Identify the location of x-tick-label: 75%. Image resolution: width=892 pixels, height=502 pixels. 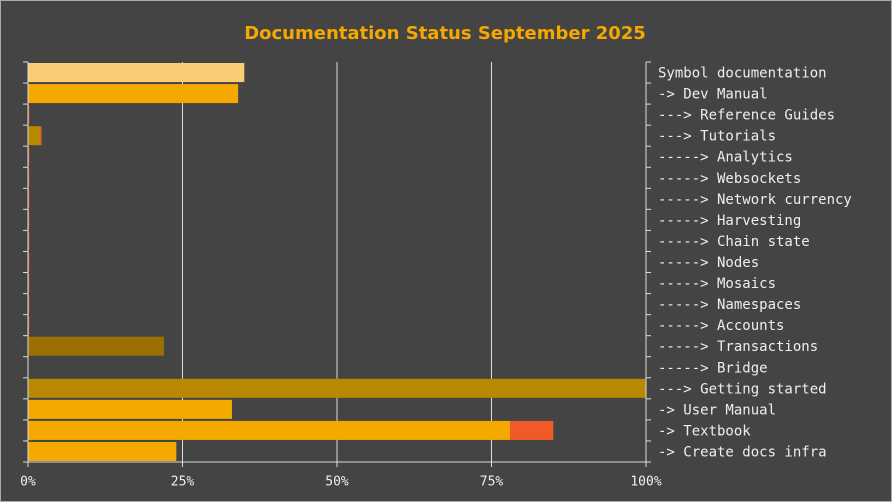
(492, 482).